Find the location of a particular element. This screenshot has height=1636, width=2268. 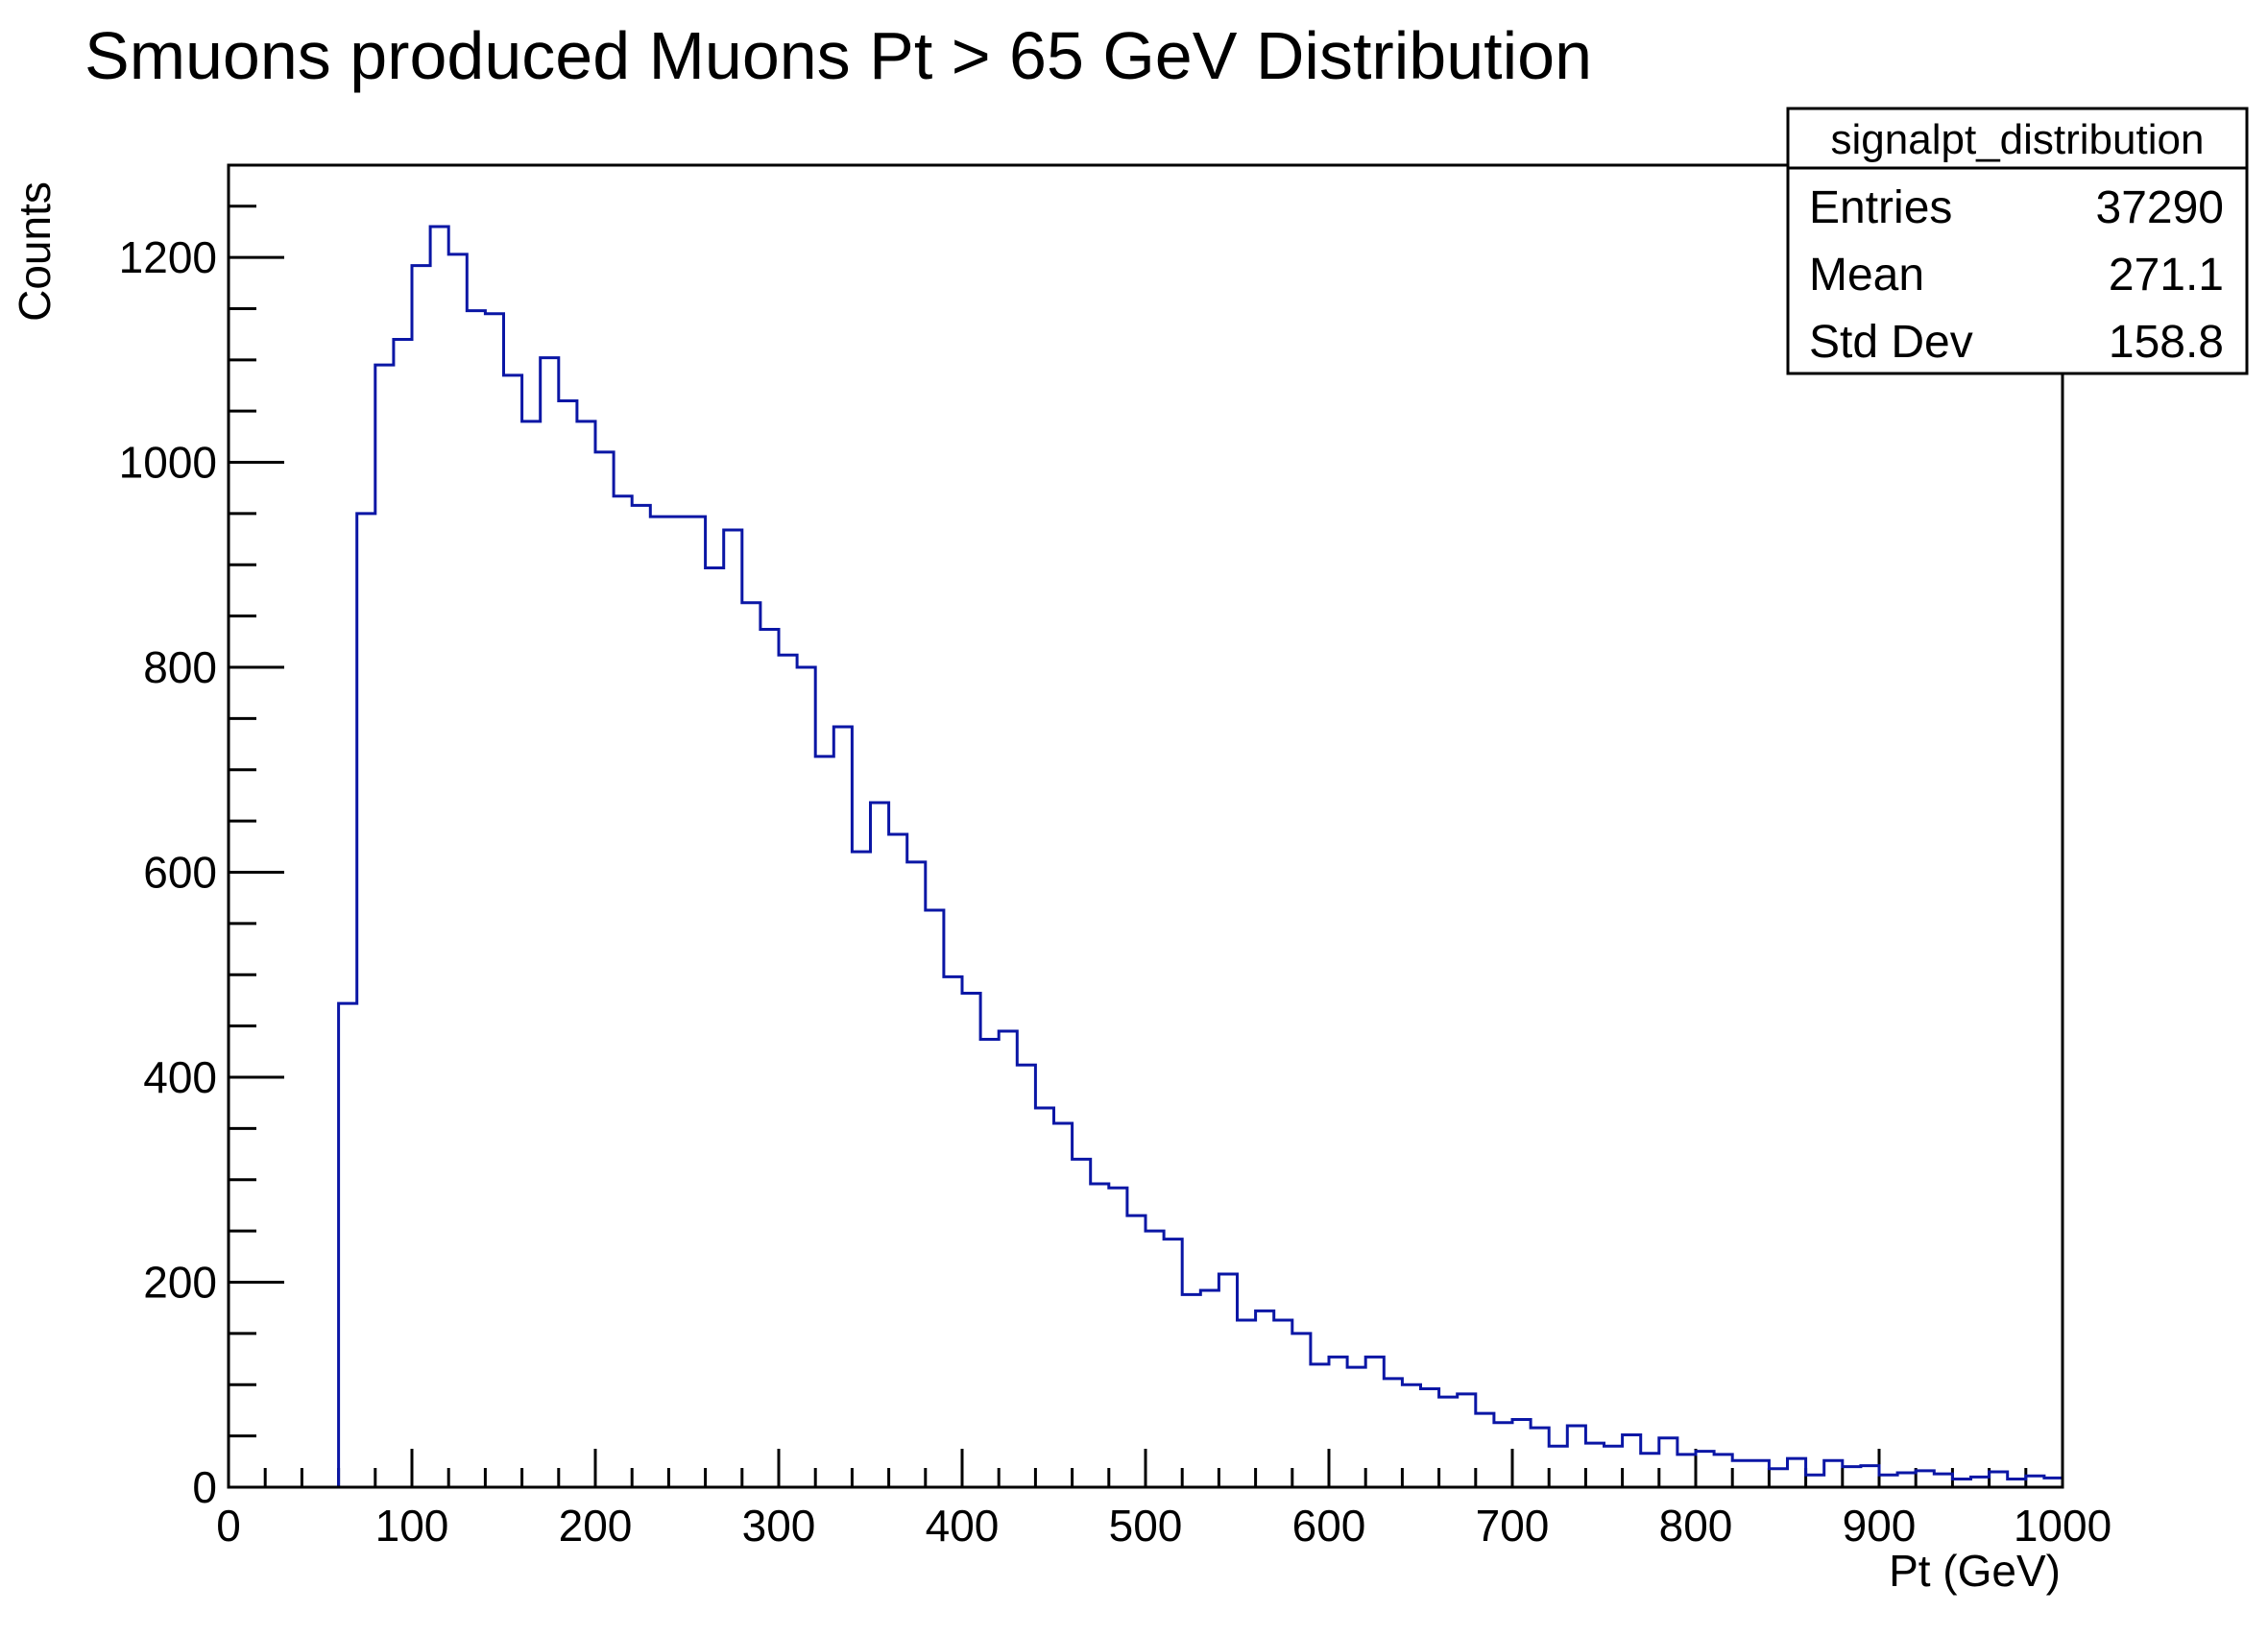

x-tick-label: 700 is located at coordinates (1513, 1526).